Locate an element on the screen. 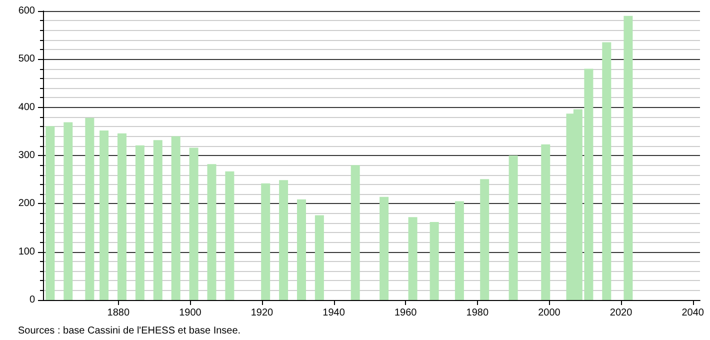 Image resolution: width=710 pixels, height=340 pixels. x-tick-label: 1960 is located at coordinates (406, 313).